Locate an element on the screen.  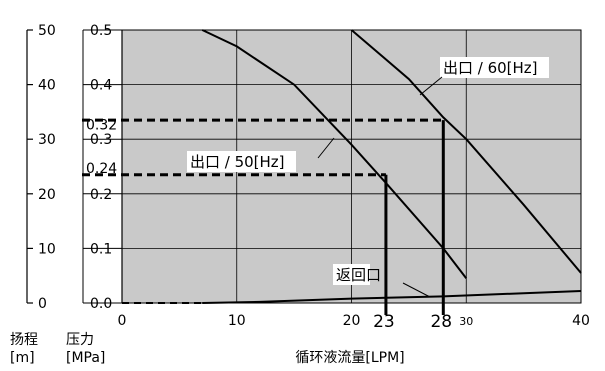
x-axis-title: 循环液流量[LPM] is located at coordinates (349, 358).